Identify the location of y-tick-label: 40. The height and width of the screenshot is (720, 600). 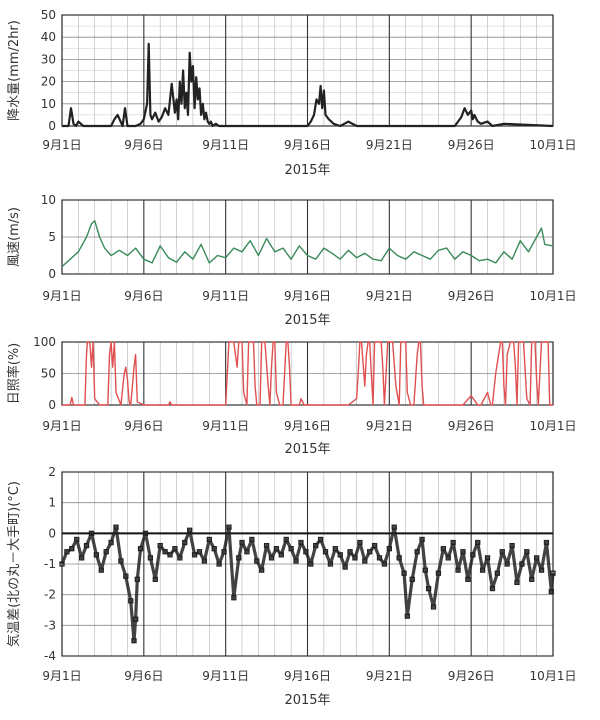
(48, 37).